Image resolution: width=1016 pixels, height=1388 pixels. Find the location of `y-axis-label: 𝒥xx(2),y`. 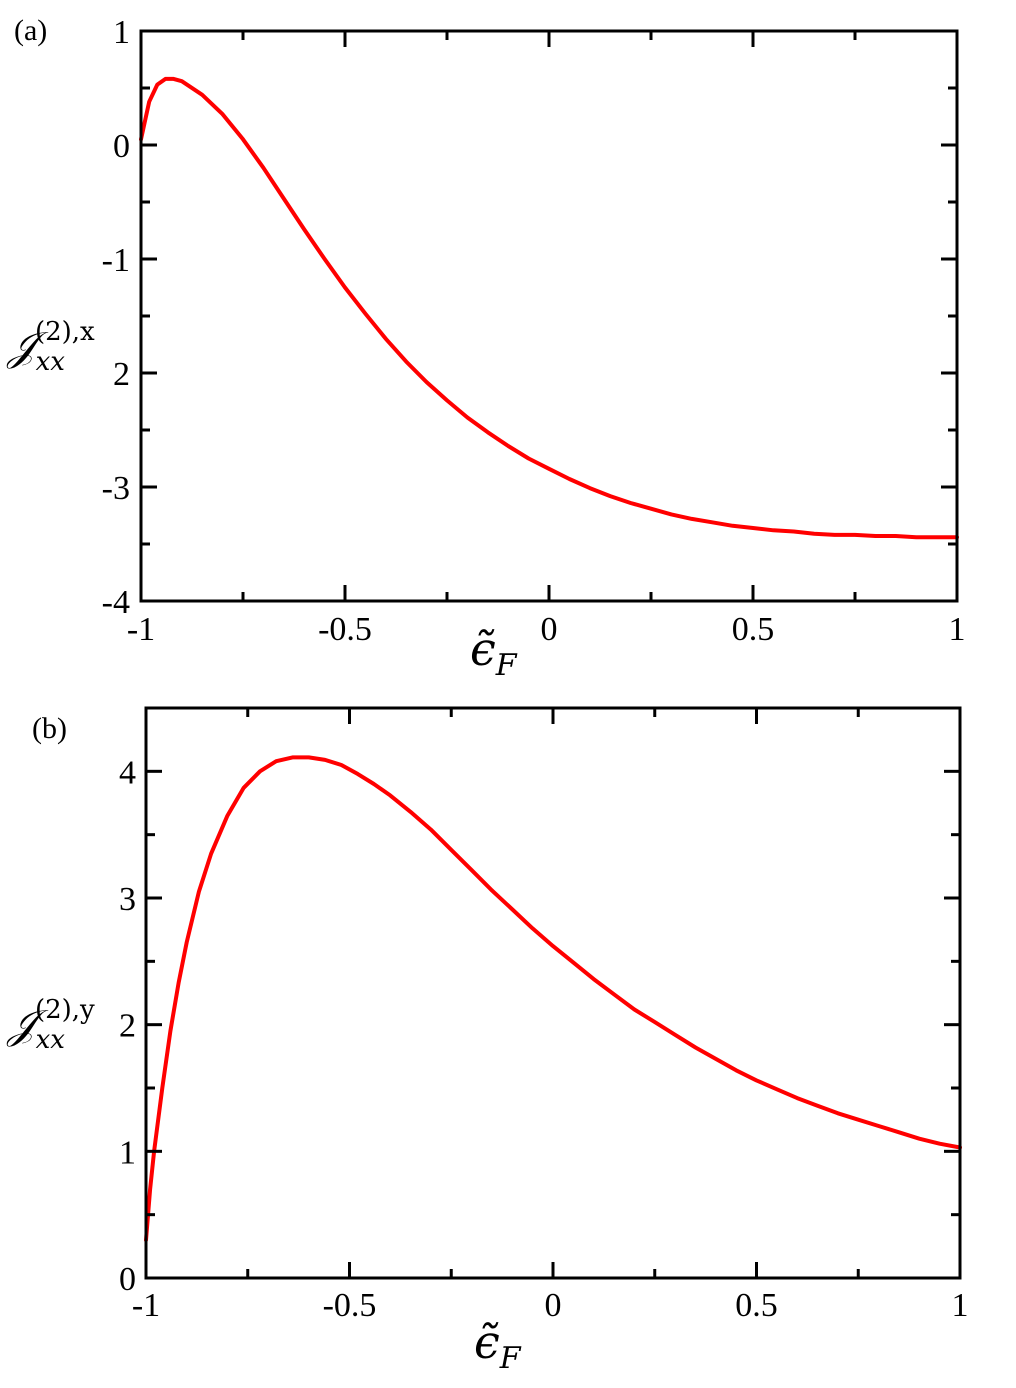

y-axis-label: 𝒥xx(2),y is located at coordinates (50, 1025).